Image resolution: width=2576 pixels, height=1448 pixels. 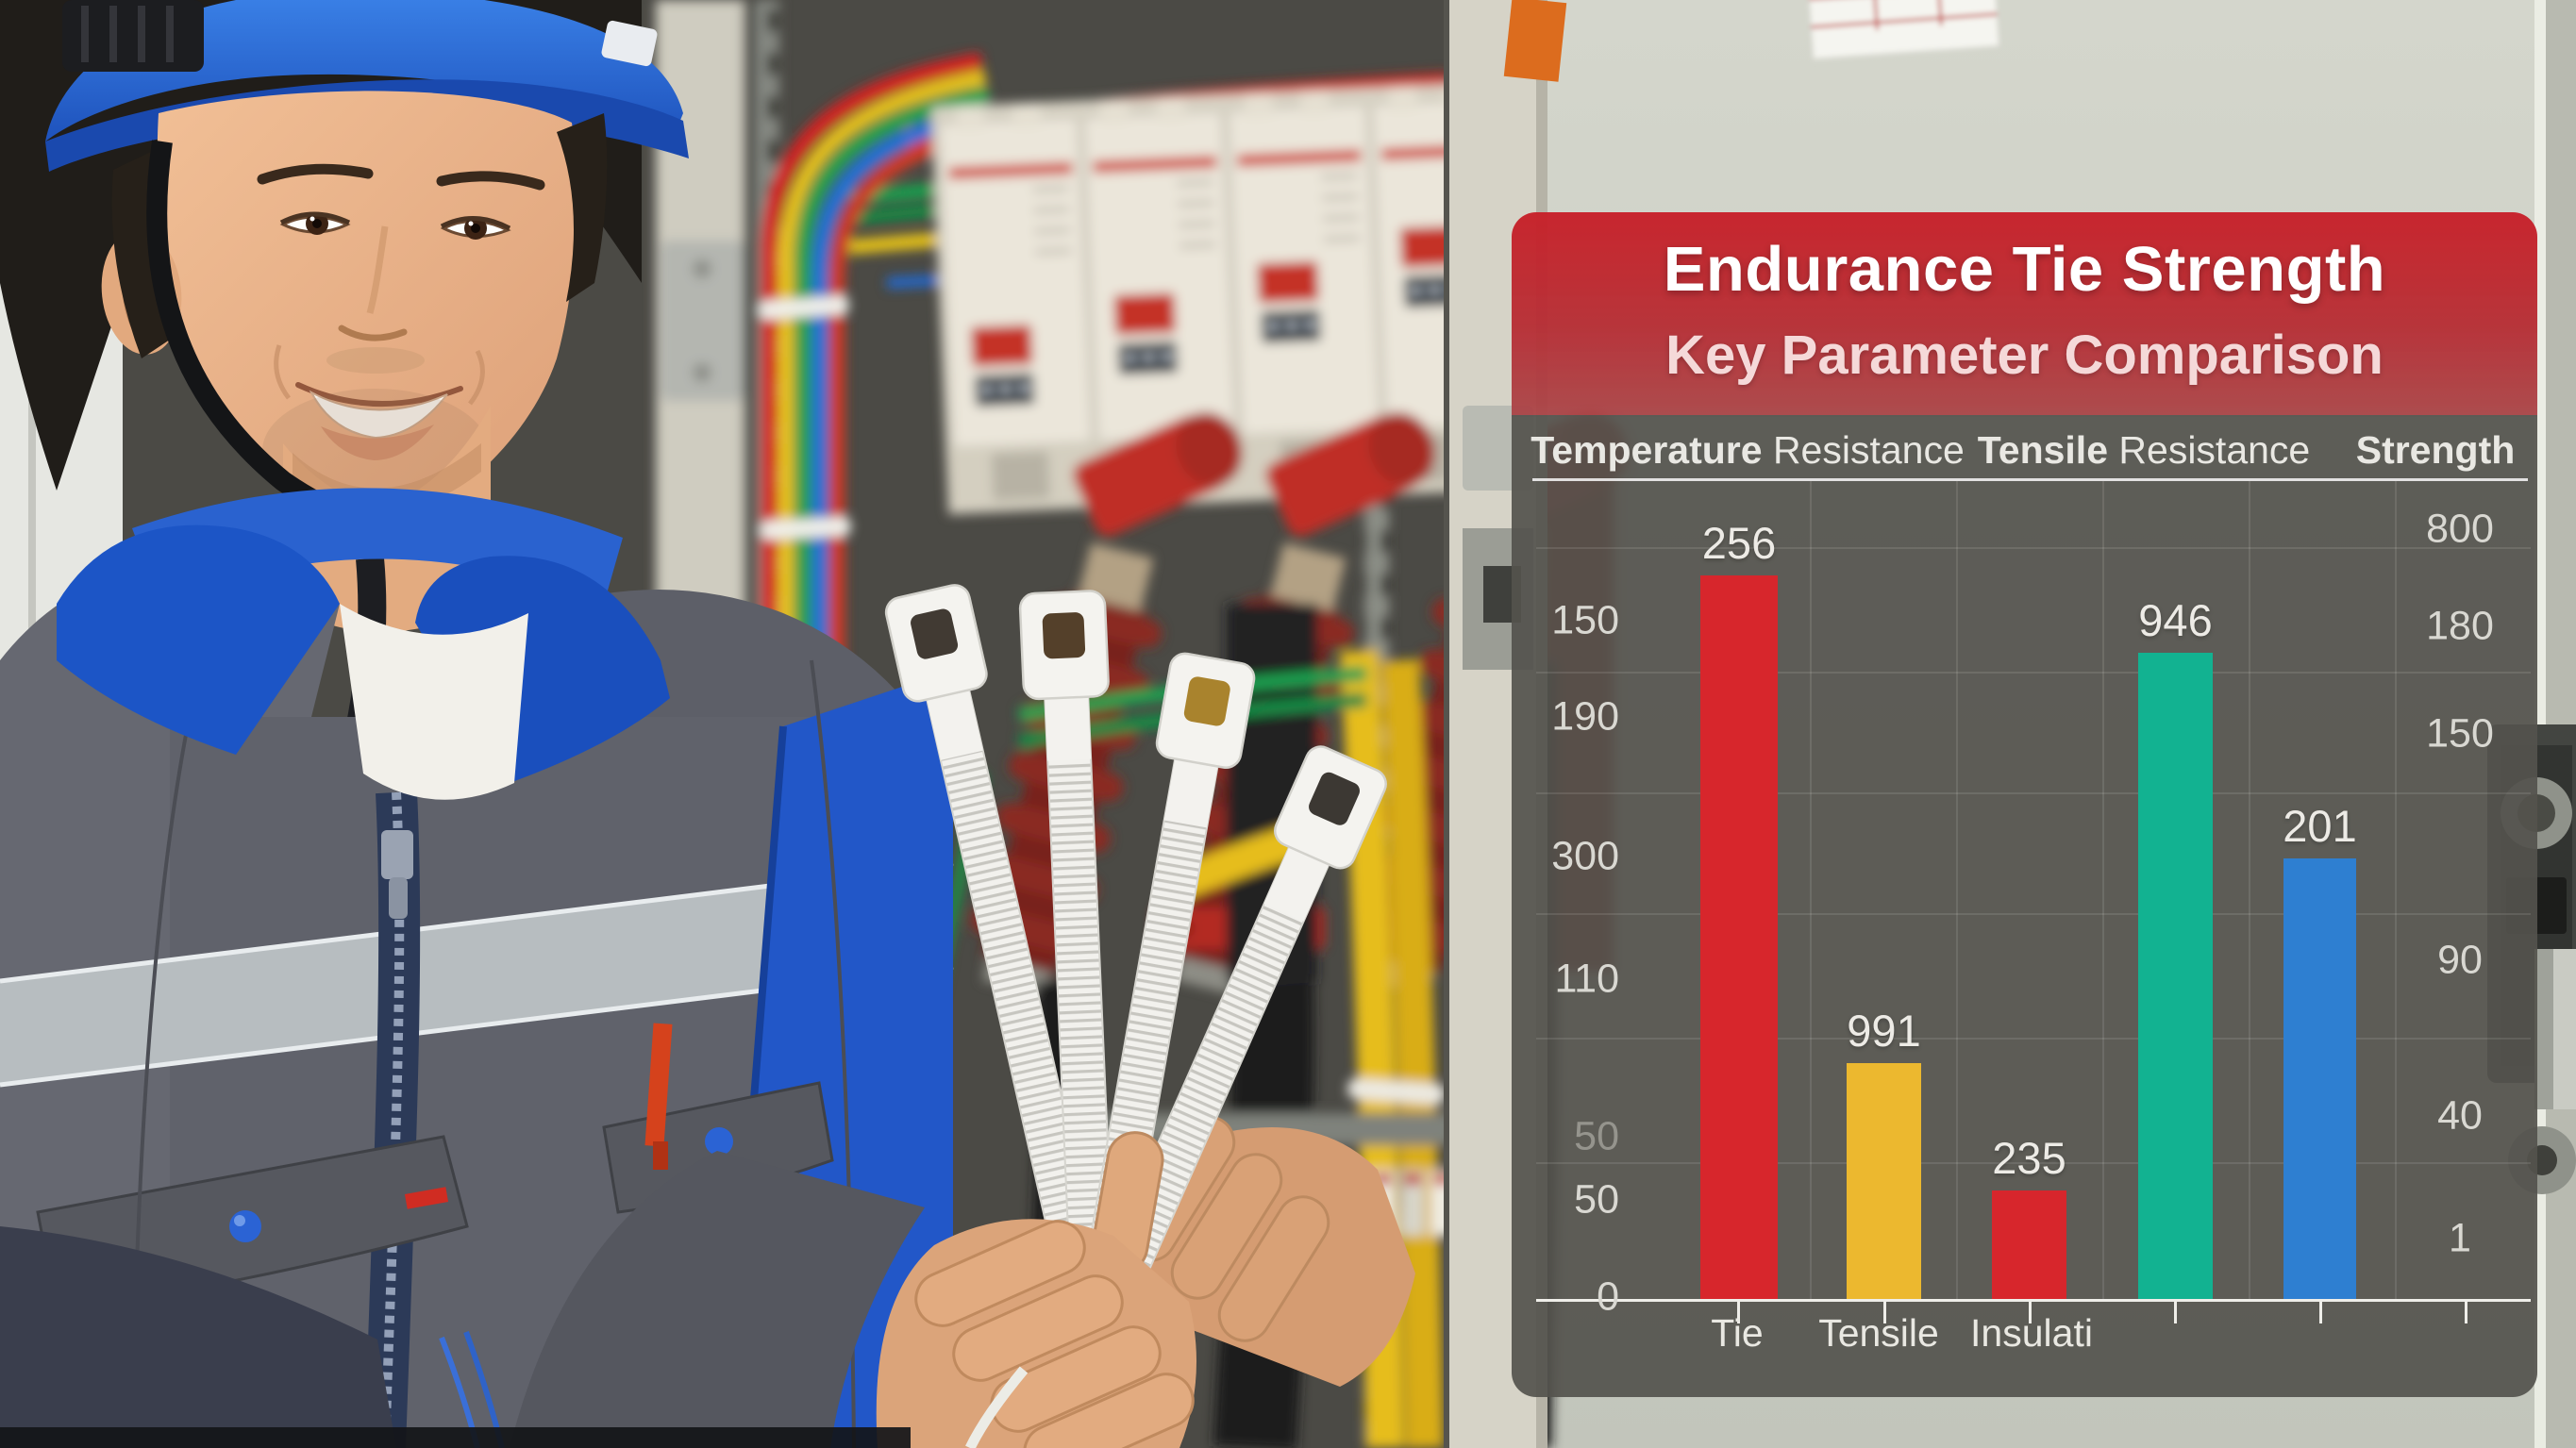 I want to click on chart-subtitle: Key Parameter Comparison, so click(x=2024, y=355).